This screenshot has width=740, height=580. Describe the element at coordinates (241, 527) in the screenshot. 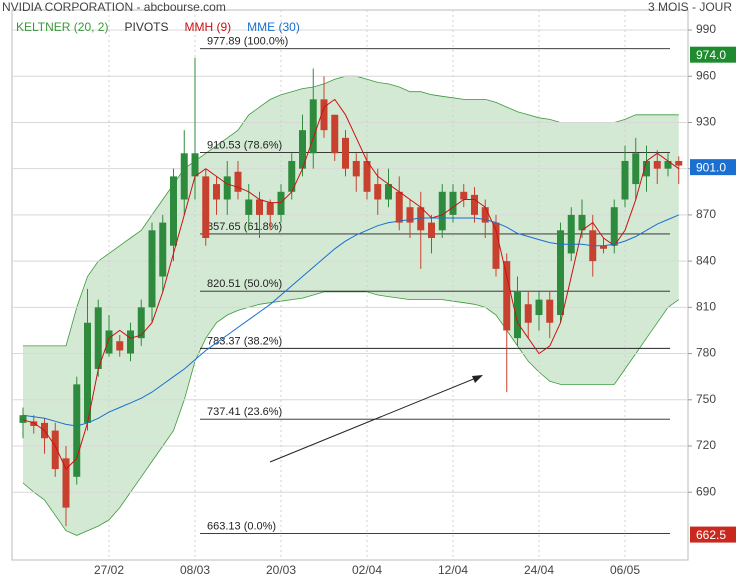

I see `pivot-label: 663.13 (0.0%)` at that location.